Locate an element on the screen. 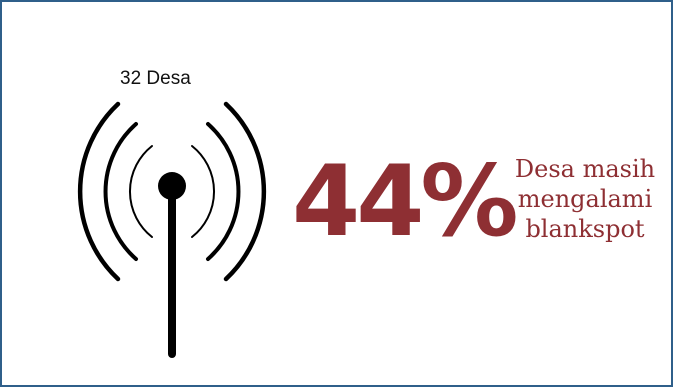 The width and height of the screenshot is (673, 387). percentage-description: Desa masih mengalami blankspot is located at coordinates (585, 199).